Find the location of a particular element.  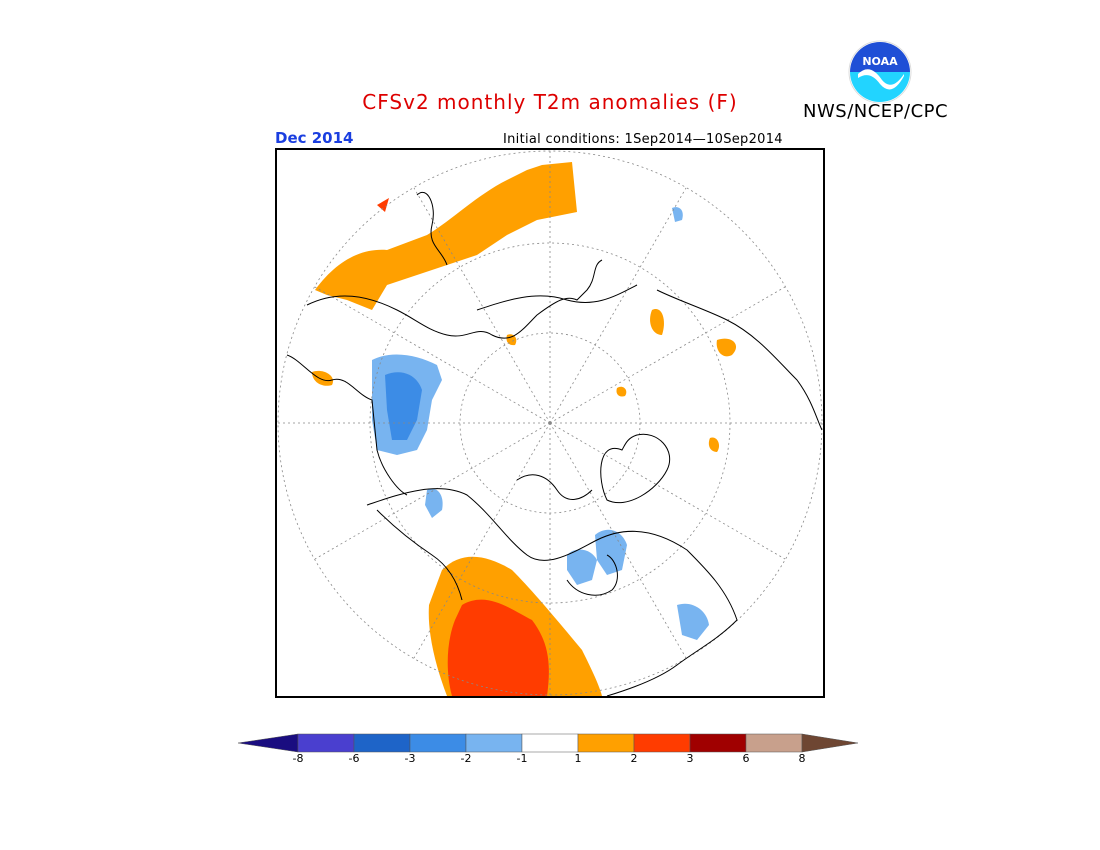

anomaly-patch-europe-warm is located at coordinates (446, 236).